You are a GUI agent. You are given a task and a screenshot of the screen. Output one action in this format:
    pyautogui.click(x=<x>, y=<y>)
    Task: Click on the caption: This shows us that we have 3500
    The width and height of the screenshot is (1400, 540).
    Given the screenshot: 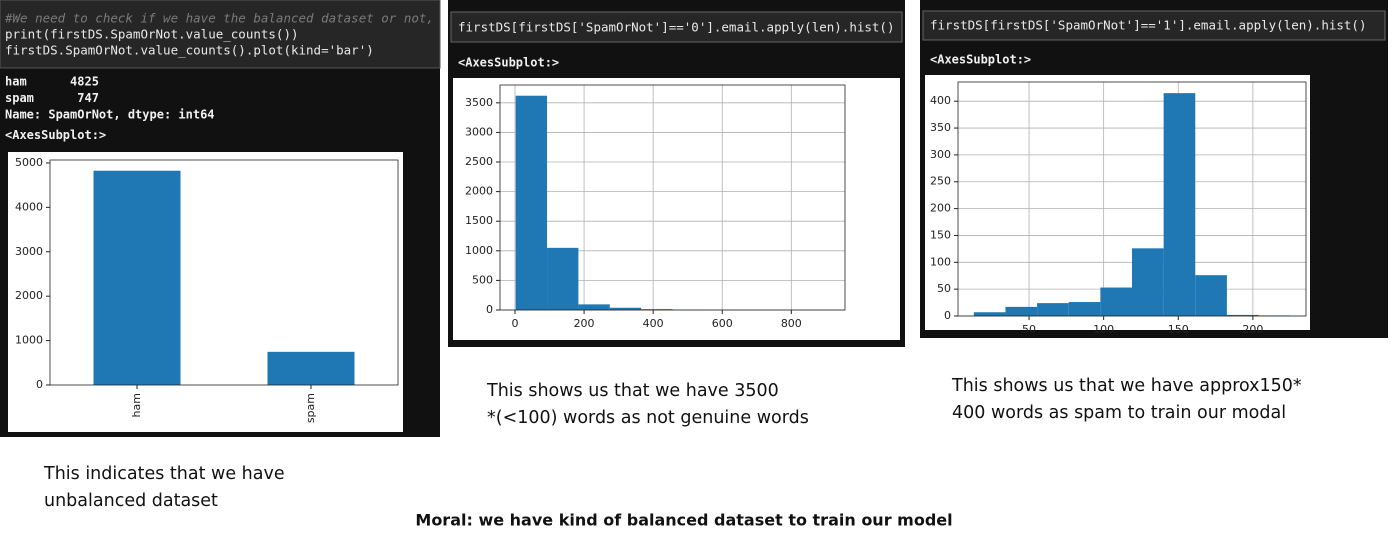 What is the action you would take?
    pyautogui.click(x=632, y=391)
    